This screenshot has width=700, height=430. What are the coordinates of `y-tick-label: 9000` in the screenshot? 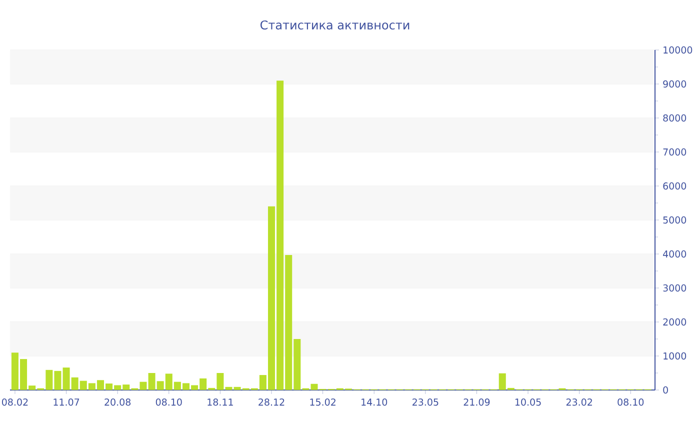 It's located at (674, 84).